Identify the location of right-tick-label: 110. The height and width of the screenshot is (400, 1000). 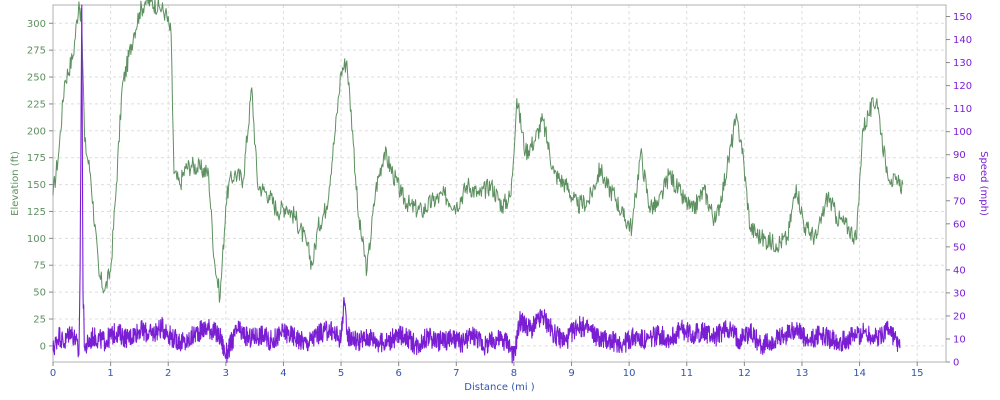
(962, 109).